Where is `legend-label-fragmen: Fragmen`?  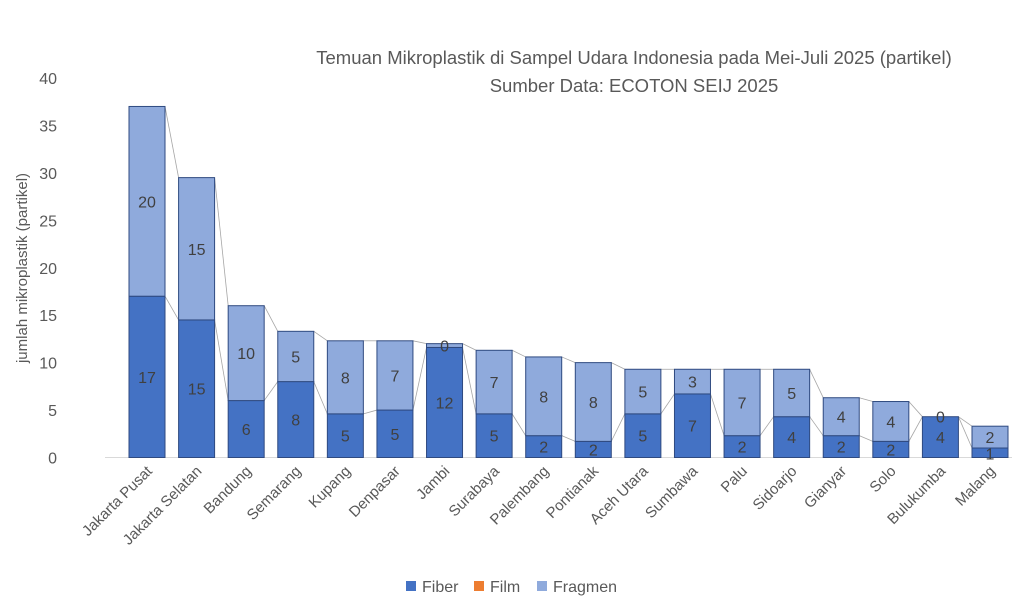
legend-label-fragmen: Fragmen is located at coordinates (585, 587).